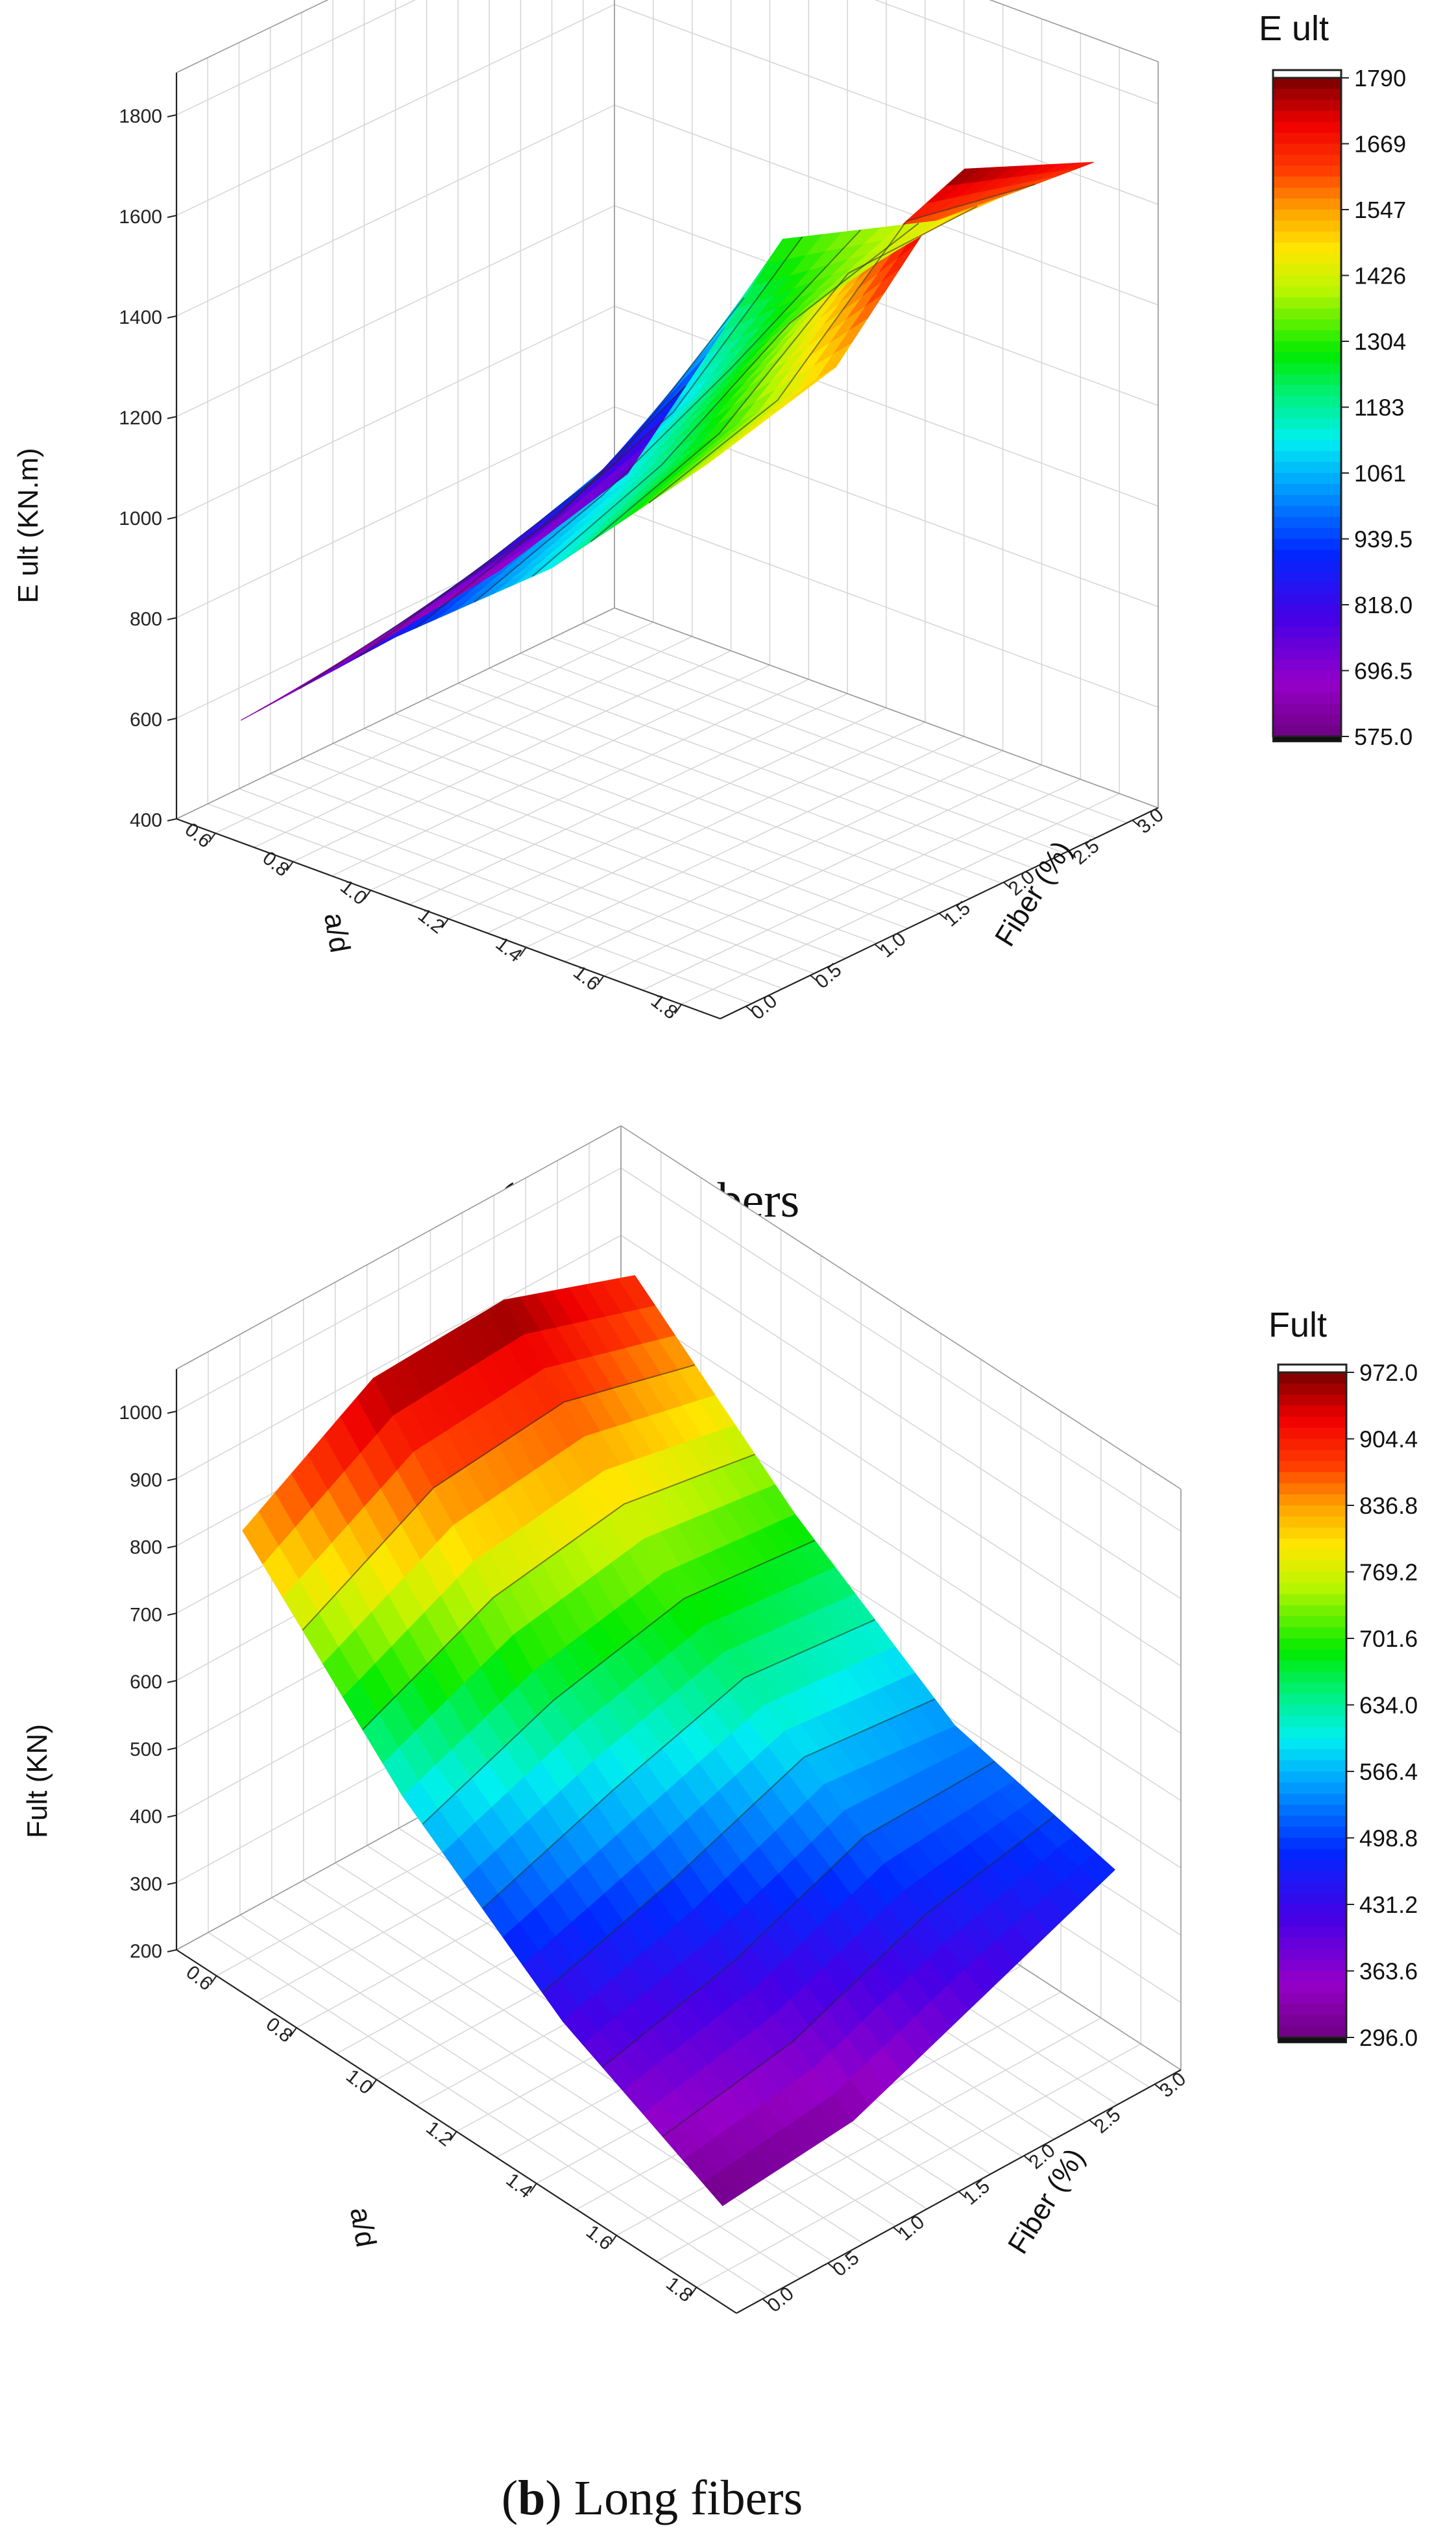 This screenshot has height=2539, width=1456. Describe the element at coordinates (509, 950) in the screenshot. I see `ad-tick-label: 1.4` at that location.